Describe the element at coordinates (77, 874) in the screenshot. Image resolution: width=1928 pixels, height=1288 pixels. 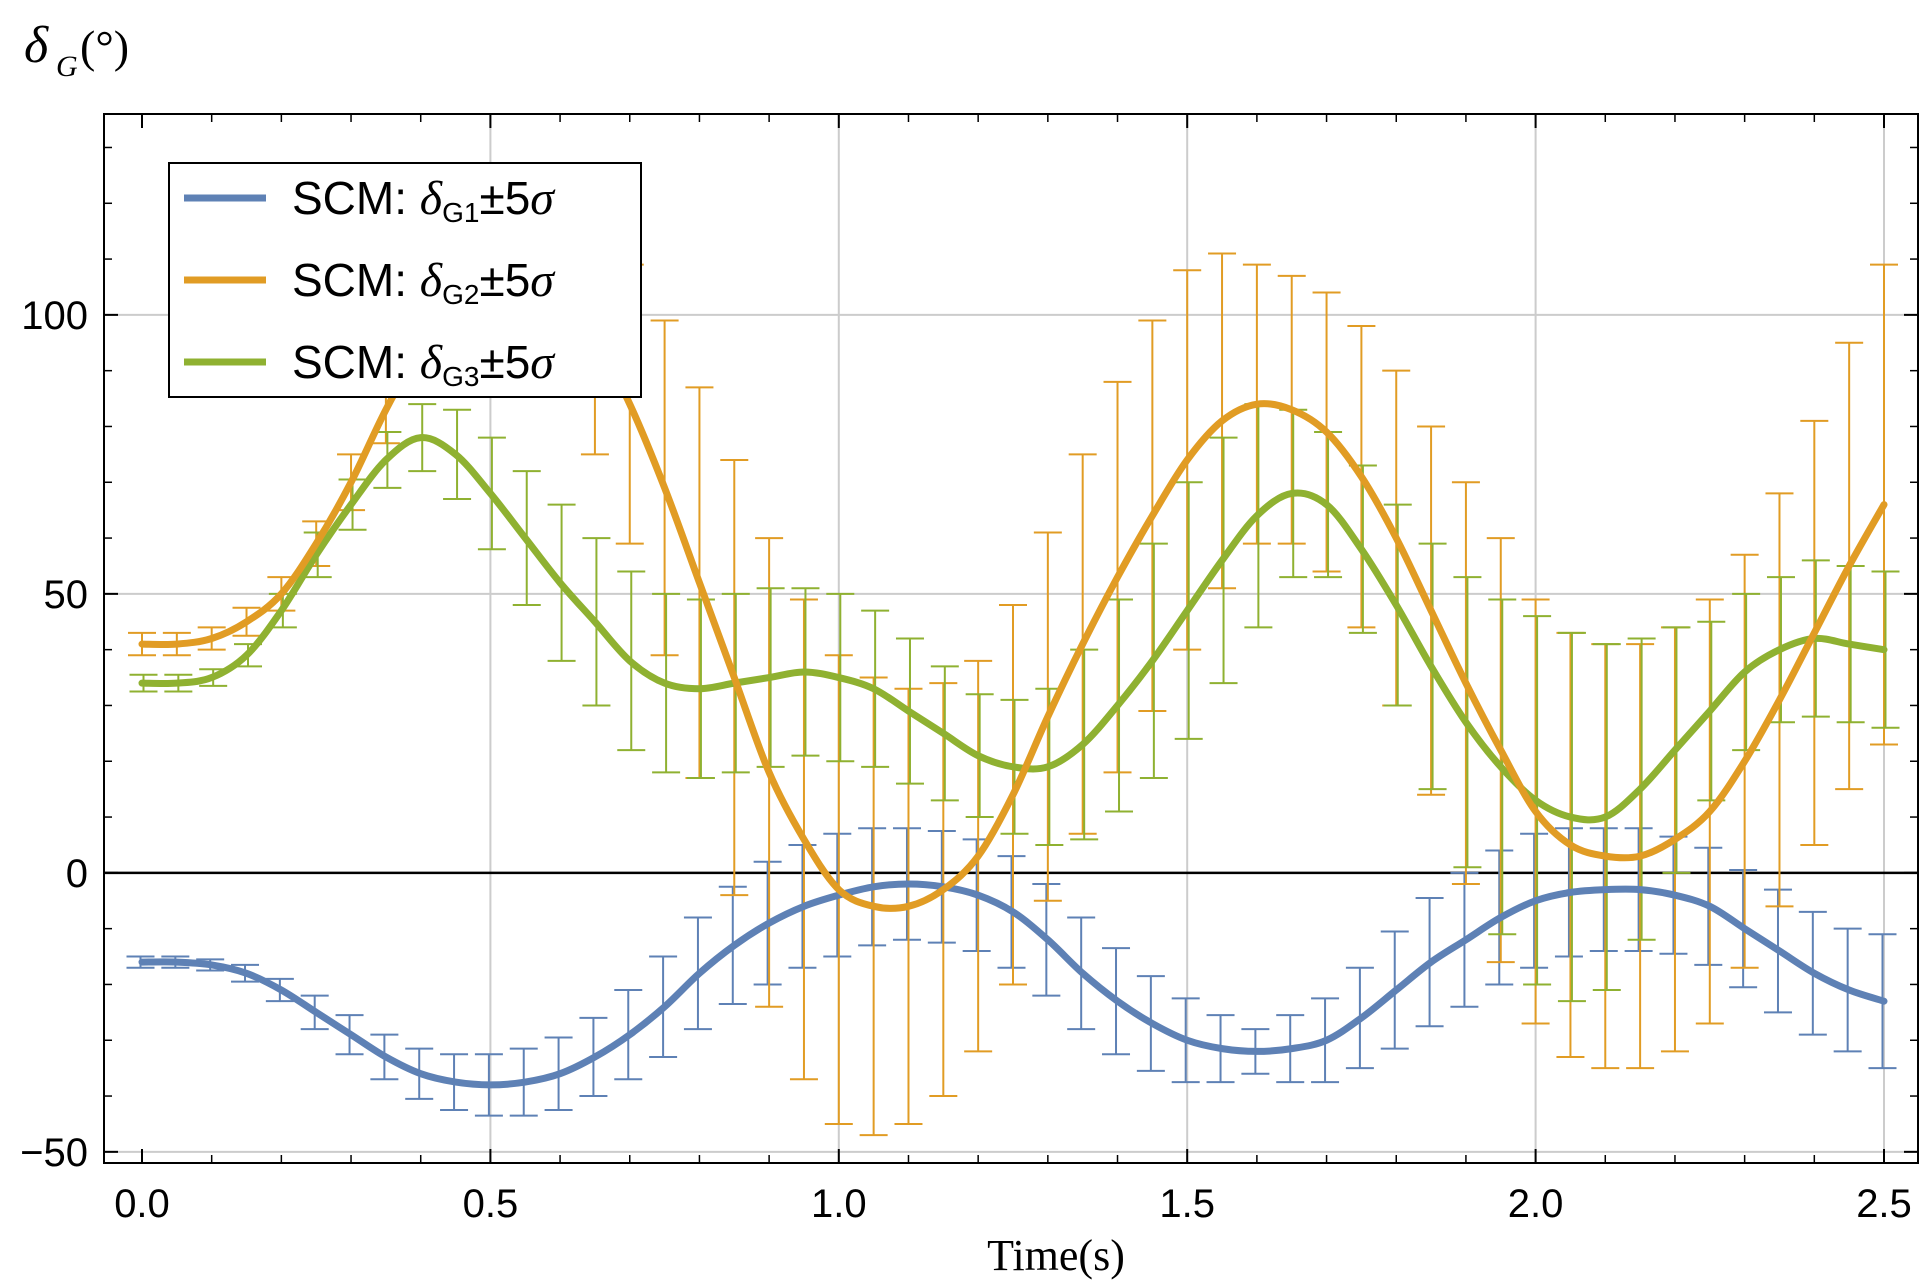
I see `y-tick-label: 0` at that location.